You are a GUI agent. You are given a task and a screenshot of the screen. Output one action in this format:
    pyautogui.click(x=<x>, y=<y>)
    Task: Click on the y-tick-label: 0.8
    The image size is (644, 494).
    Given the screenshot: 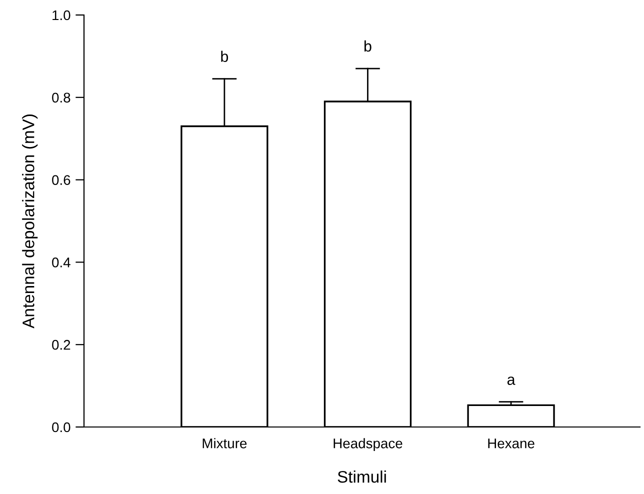 What is the action you would take?
    pyautogui.click(x=61, y=97)
    